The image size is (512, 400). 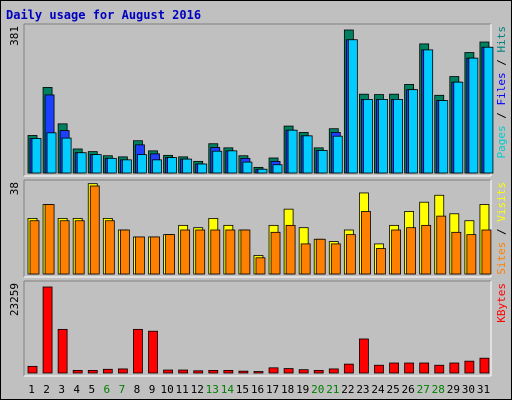 What do you see at coordinates (107, 389) in the screenshot?
I see `day-label-6: 6` at bounding box center [107, 389].